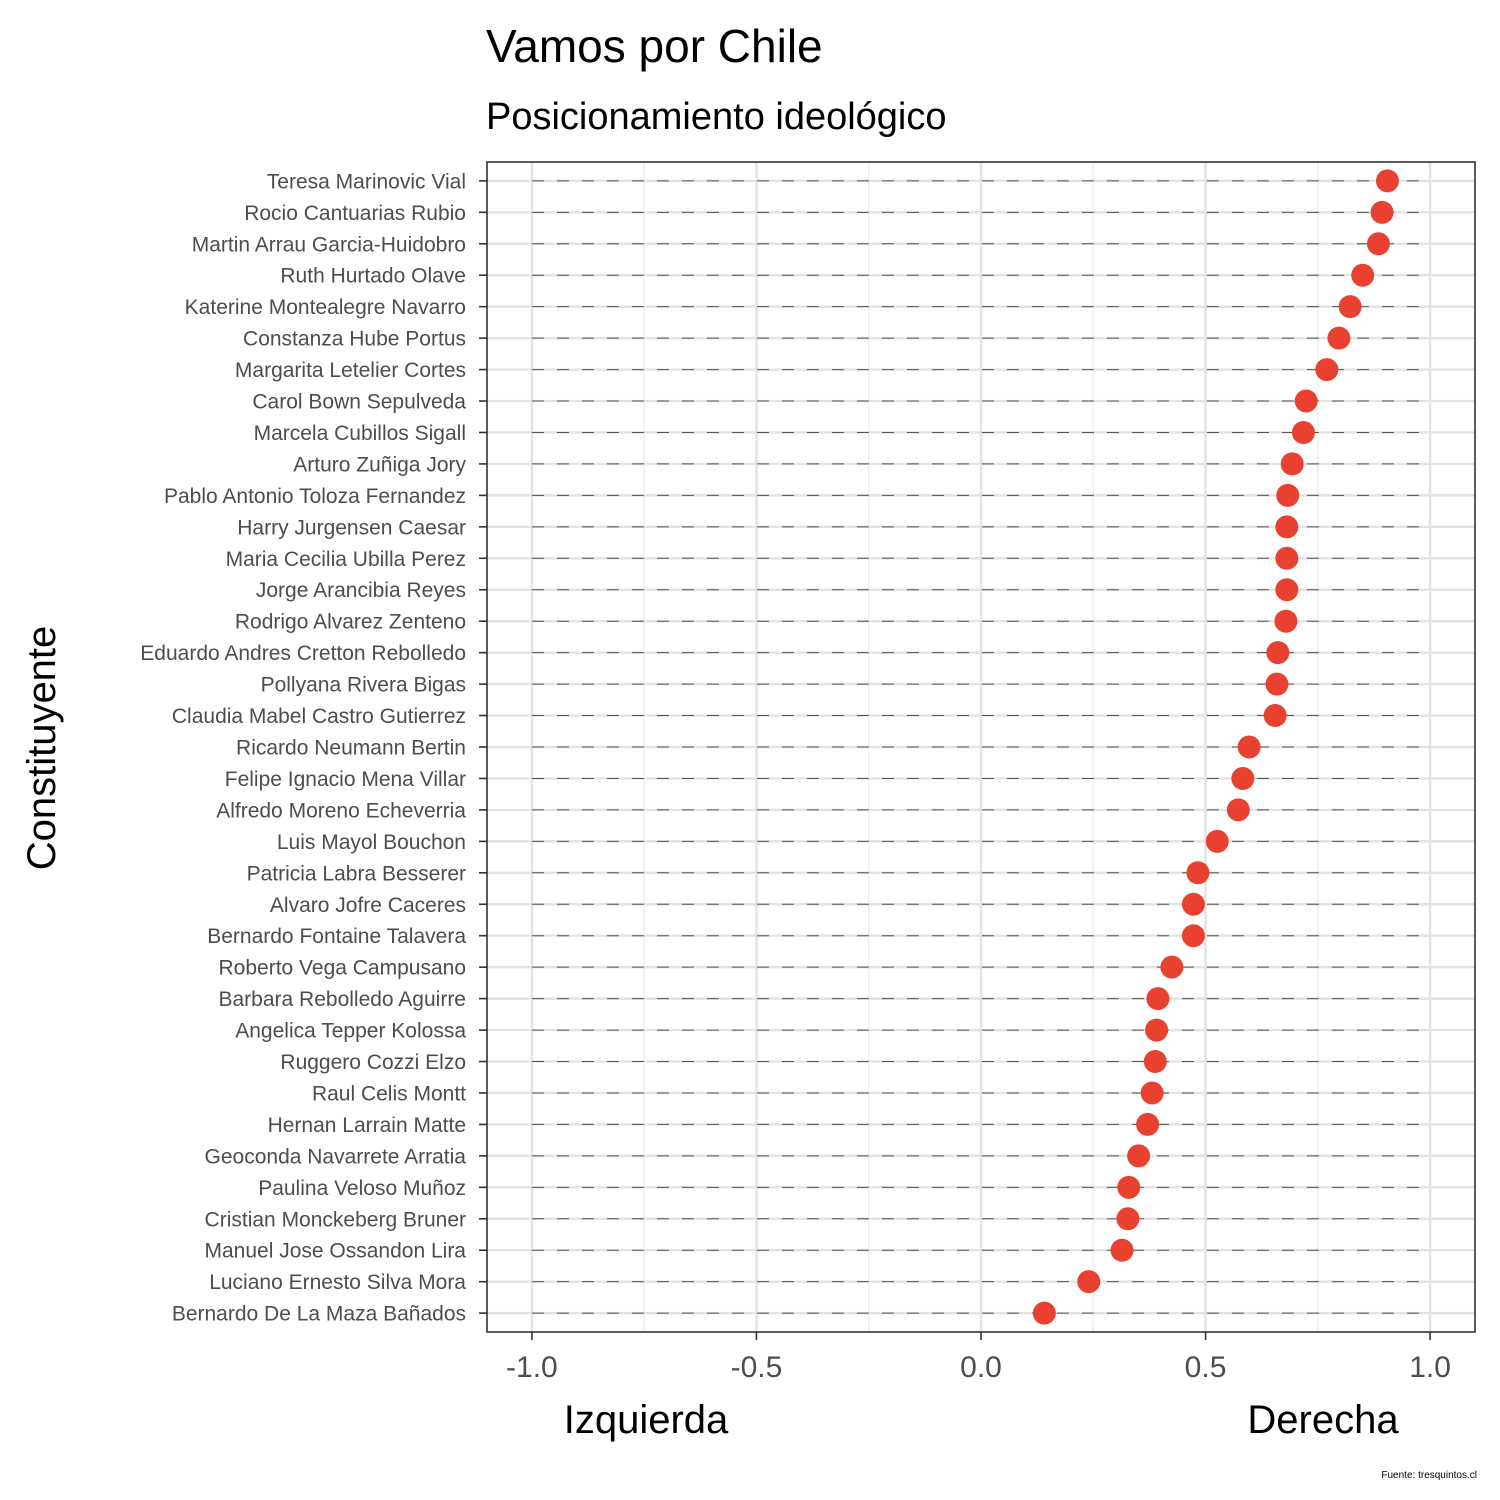 The width and height of the screenshot is (1500, 1500). Describe the element at coordinates (329, 244) in the screenshot. I see `y-tick-label: Martin Arrau Garcia-Huidobro` at that location.